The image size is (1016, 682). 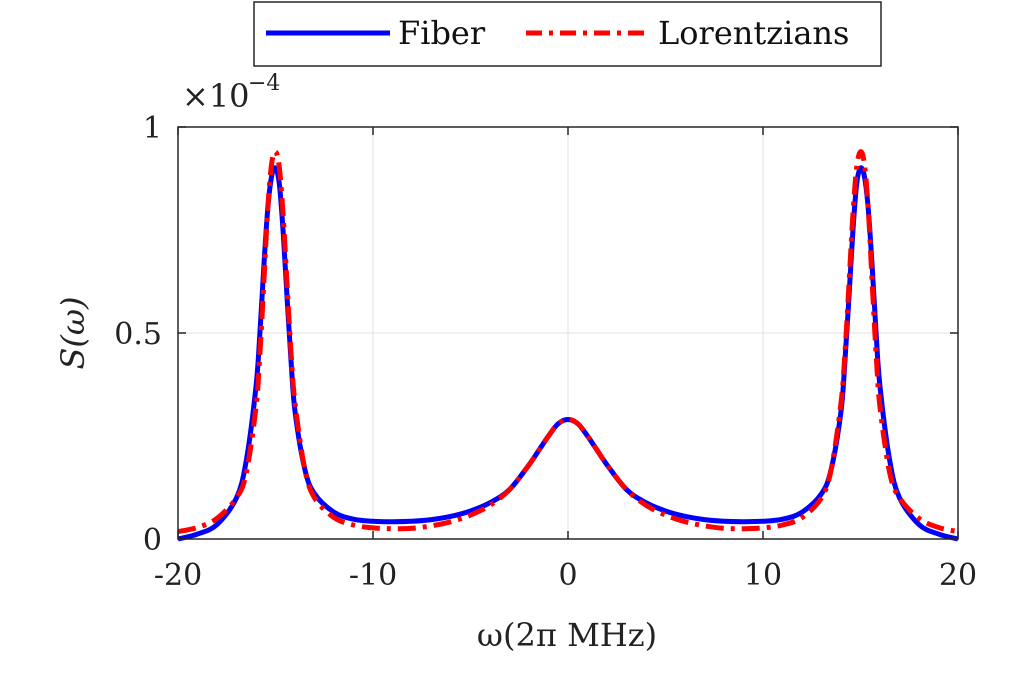 I want to click on legend-label-fiber: Fiber, so click(x=442, y=33).